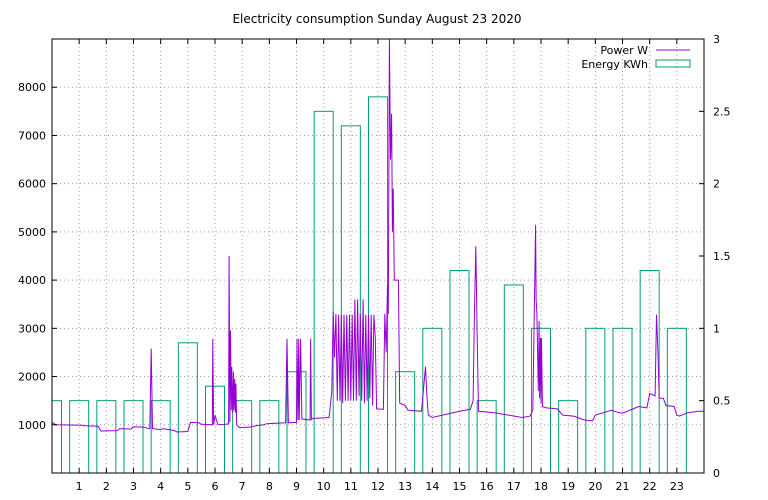  What do you see at coordinates (541, 486) in the screenshot?
I see `x-tick-label: 18` at bounding box center [541, 486].